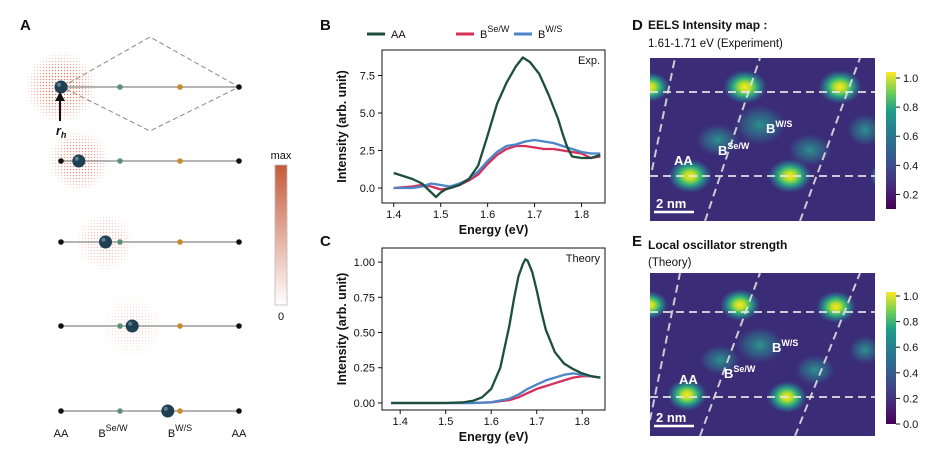 Image resolution: width=932 pixels, height=450 pixels. Describe the element at coordinates (717, 245) in the screenshot. I see `map-e-title: Local oscillator strength` at that location.